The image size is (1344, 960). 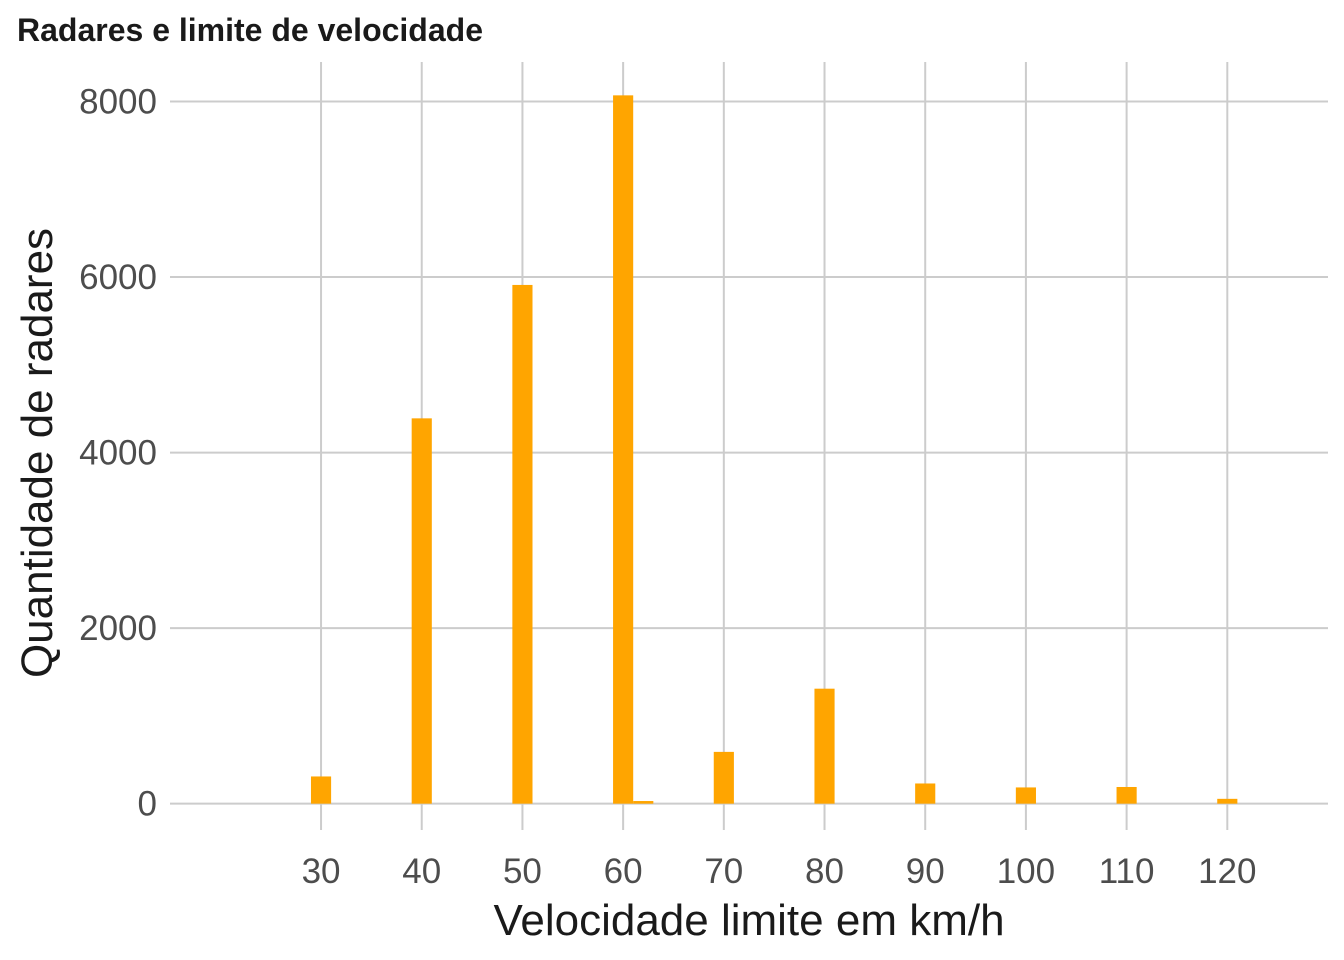 What do you see at coordinates (824, 871) in the screenshot?
I see `x-tick-label-80: 80` at bounding box center [824, 871].